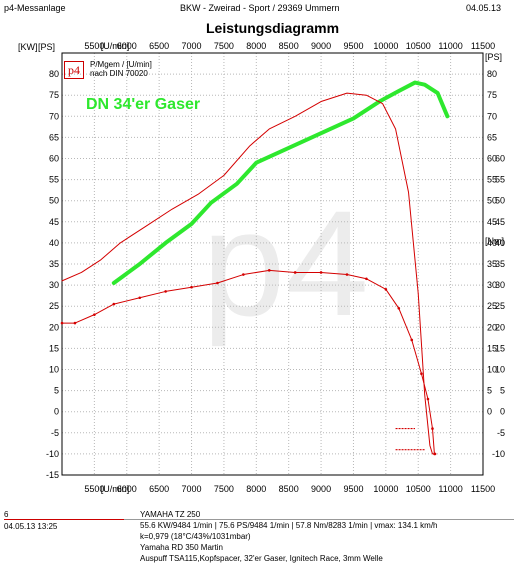  What do you see at coordinates (489, 412) in the screenshot?
I see `ps-tick-label-right: 0` at bounding box center [489, 412].